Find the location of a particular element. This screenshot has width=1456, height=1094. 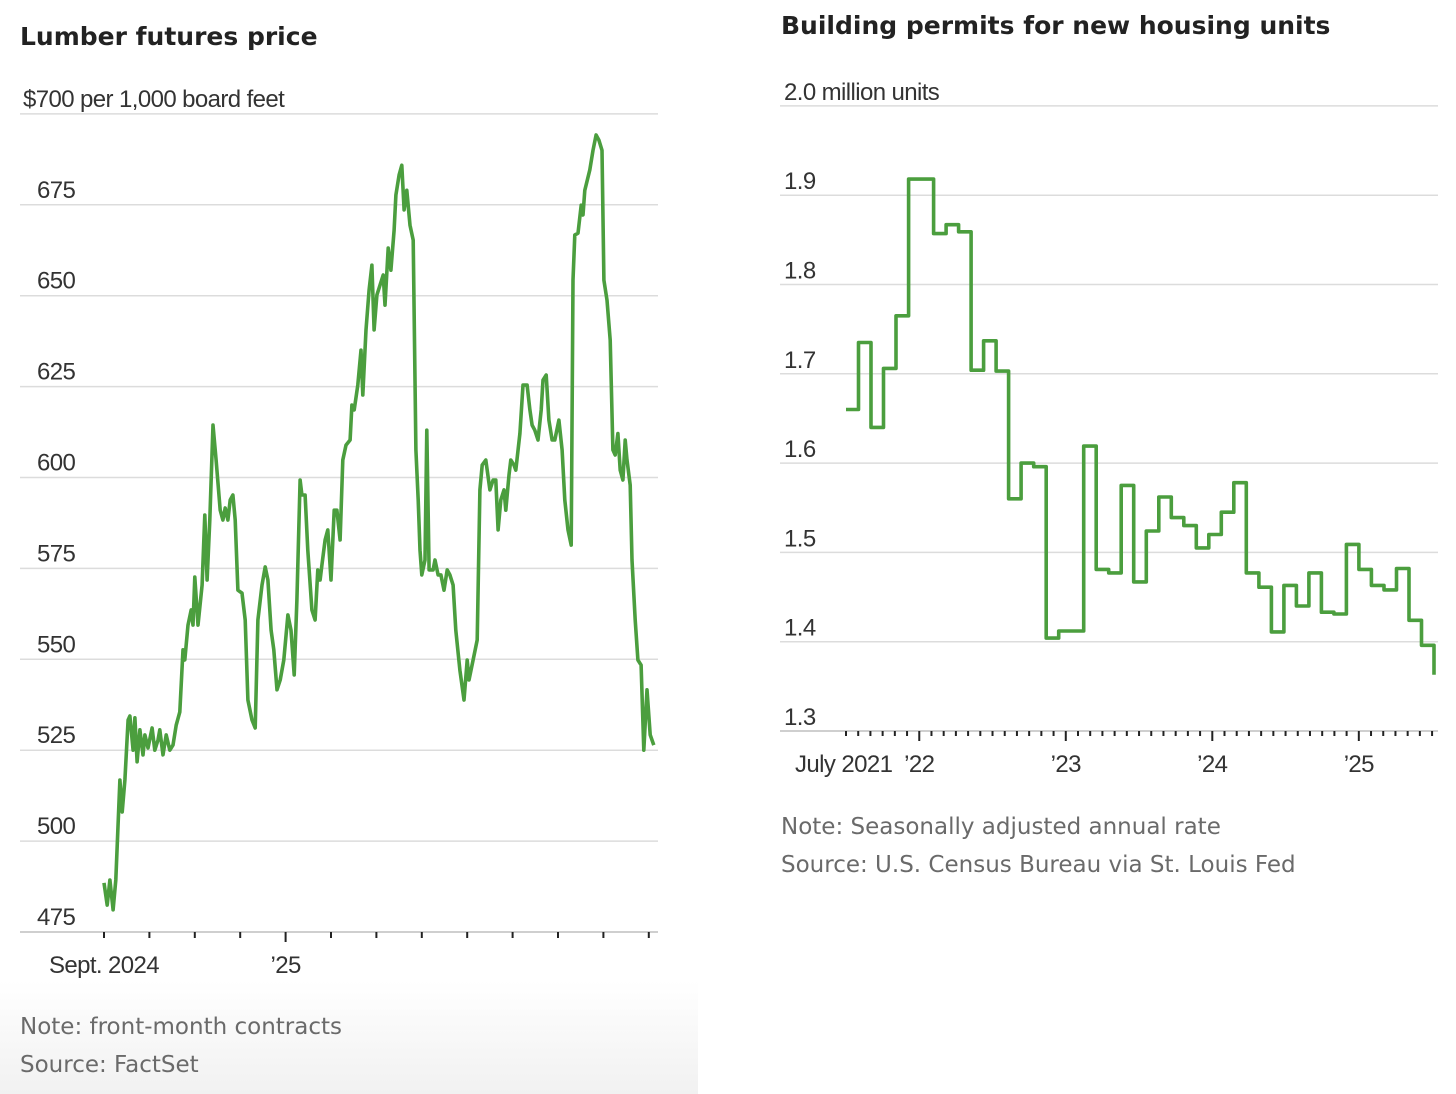

x-tick-label: ’24 is located at coordinates (1212, 764).